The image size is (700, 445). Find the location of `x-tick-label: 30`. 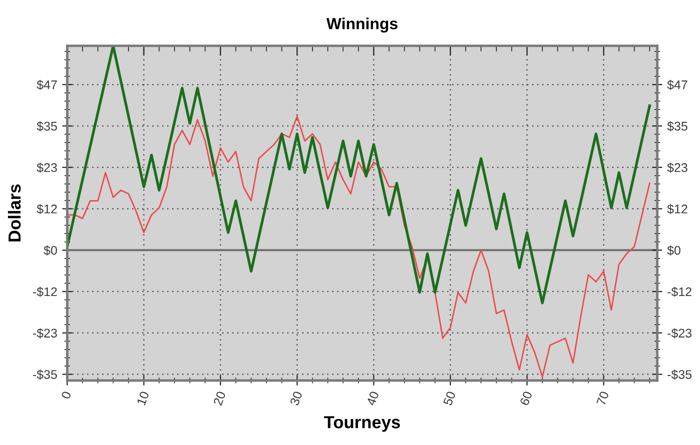

x-tick-label: 30 is located at coordinates (296, 398).